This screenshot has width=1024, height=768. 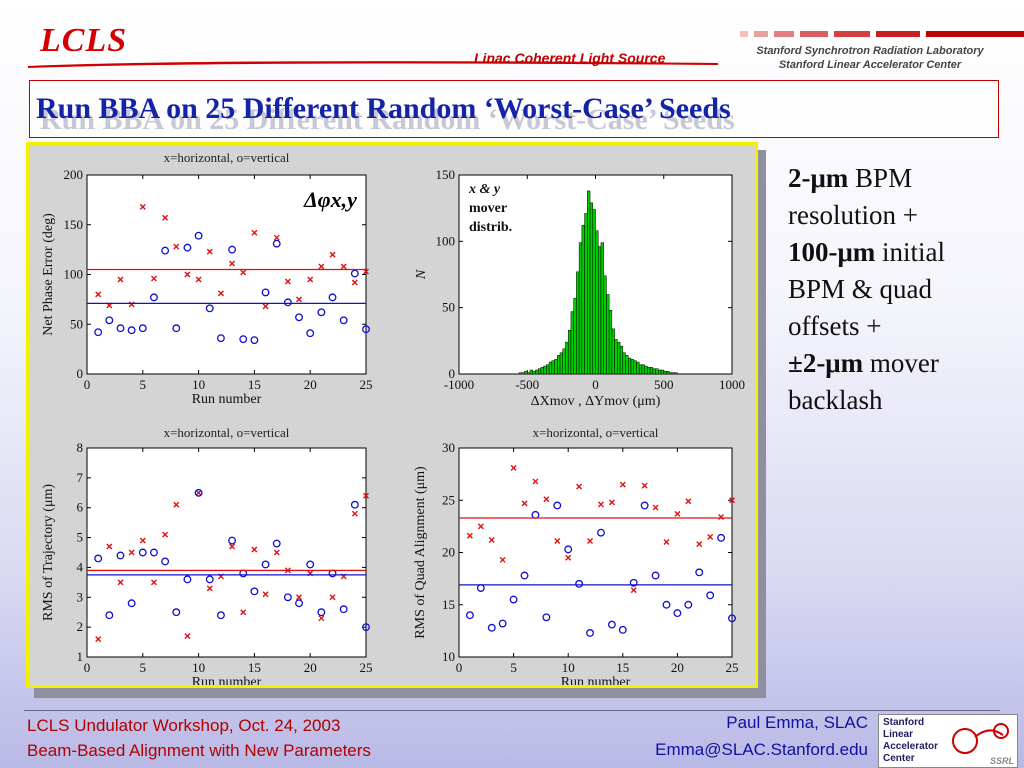 I want to click on footer-divider, so click(x=512, y=710).